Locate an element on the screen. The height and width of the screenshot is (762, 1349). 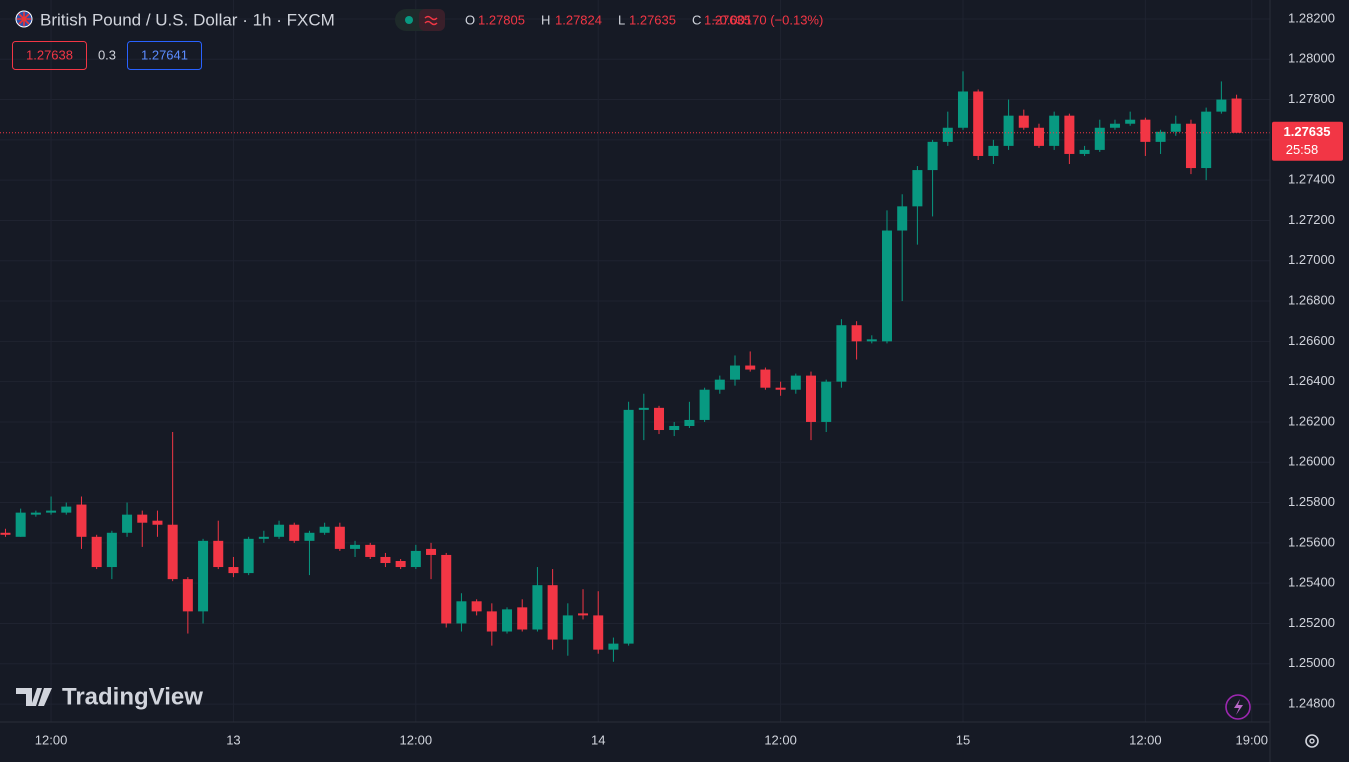
y-tick-label: 1.24800 is located at coordinates (1311, 703).